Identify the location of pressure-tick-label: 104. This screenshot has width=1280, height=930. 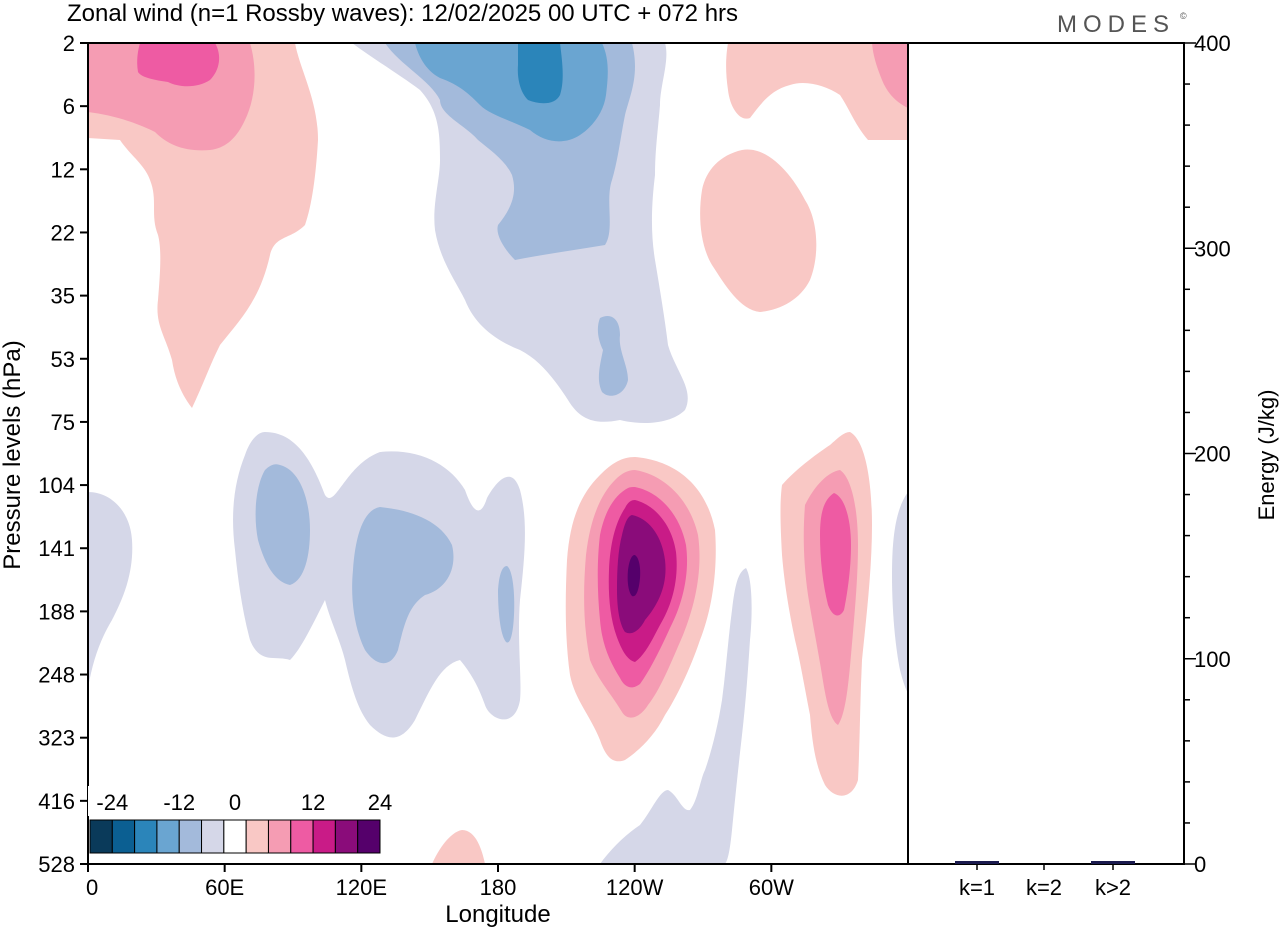
(56, 485).